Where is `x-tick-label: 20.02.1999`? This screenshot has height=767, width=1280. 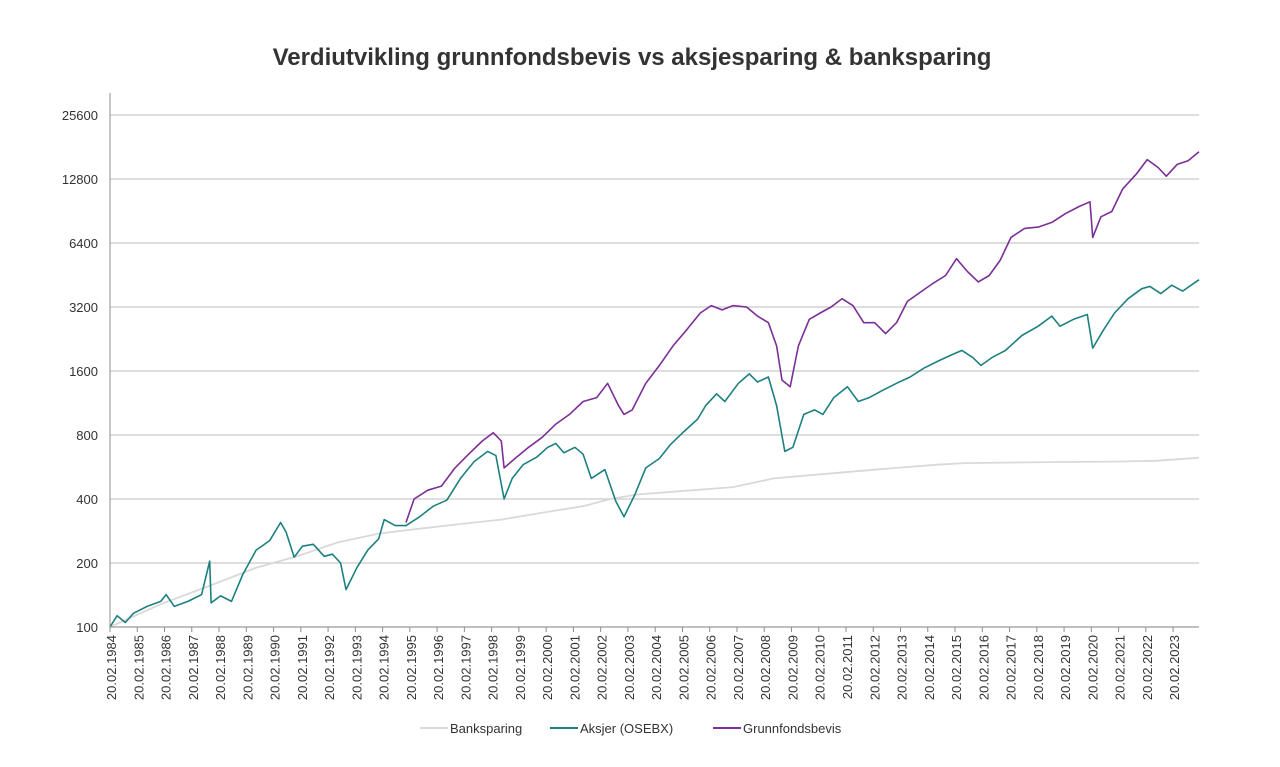 x-tick-label: 20.02.1999 is located at coordinates (520, 667).